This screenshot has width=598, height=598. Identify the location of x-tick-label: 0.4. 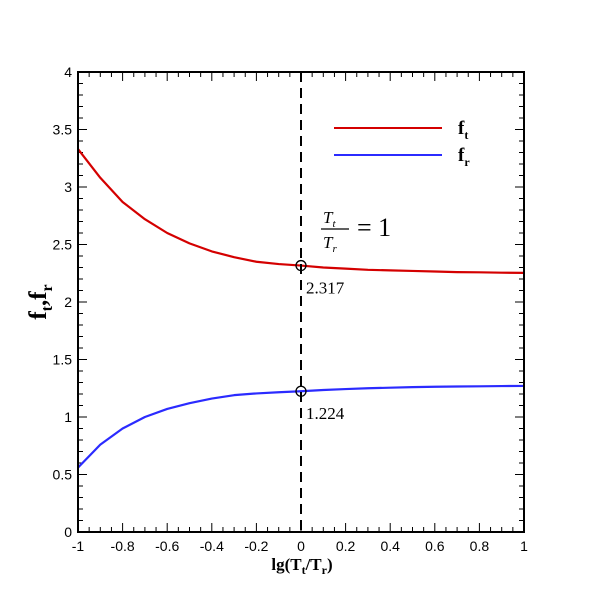
(390, 546).